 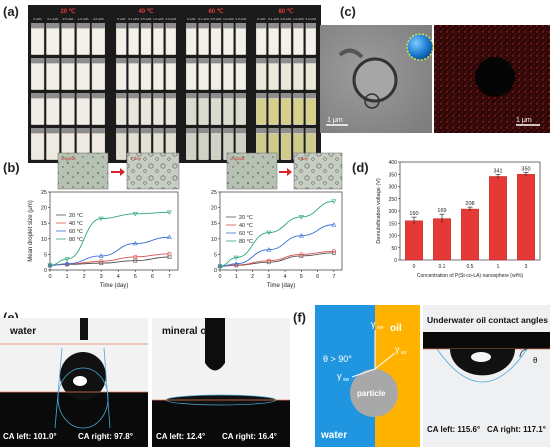 What do you see at coordinates (469, 204) in the screenshot?
I see `bar-value-label: 208` at bounding box center [469, 204].